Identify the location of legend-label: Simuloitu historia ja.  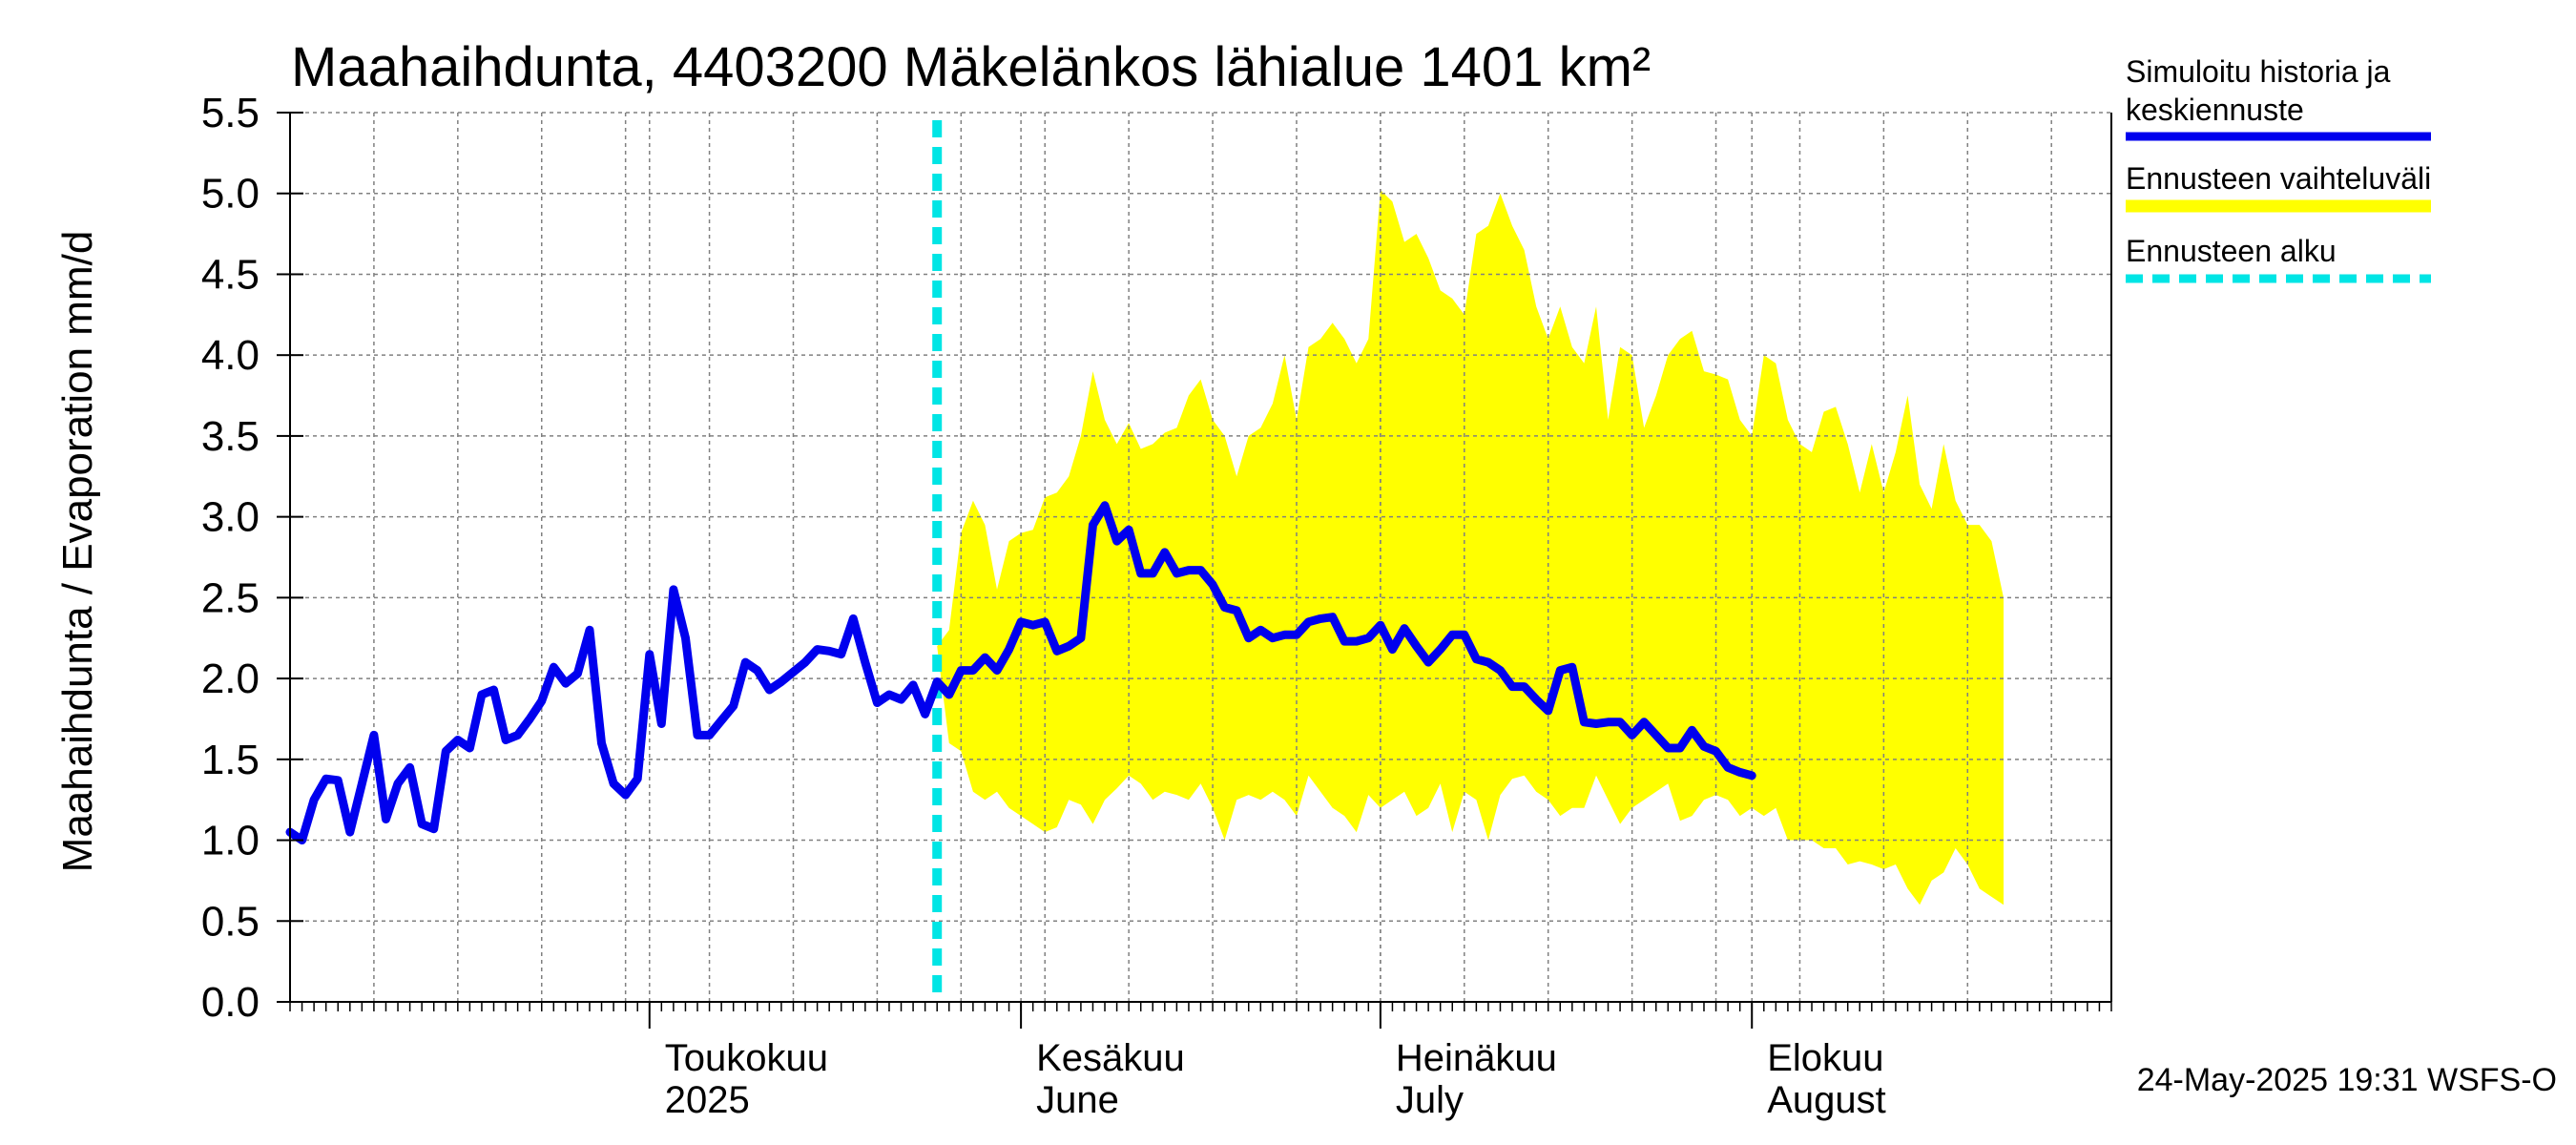
(2258, 71).